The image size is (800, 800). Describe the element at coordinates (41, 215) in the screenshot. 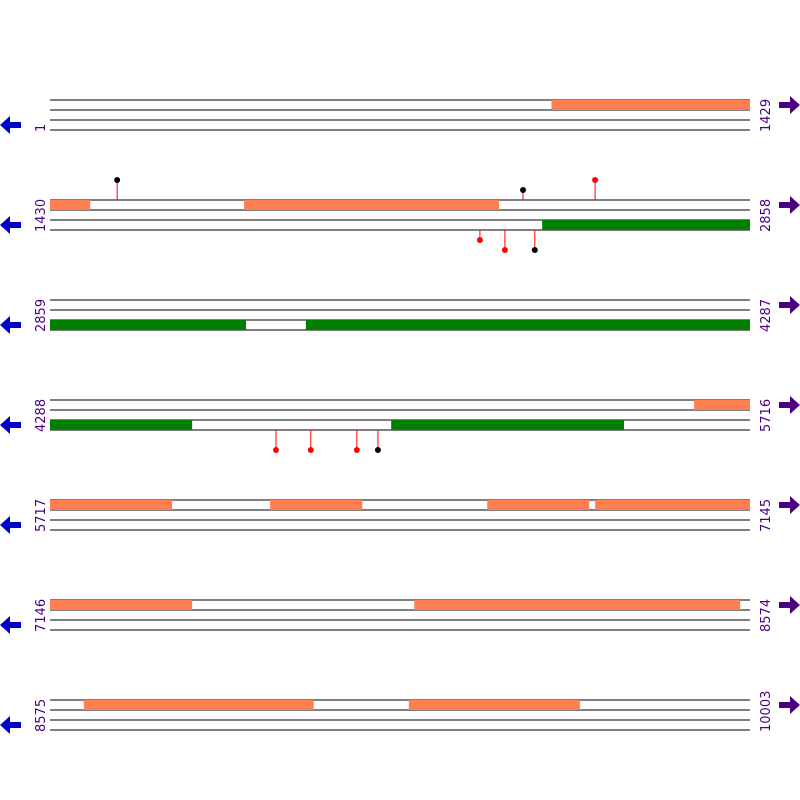

I see `start-label: 1430` at that location.